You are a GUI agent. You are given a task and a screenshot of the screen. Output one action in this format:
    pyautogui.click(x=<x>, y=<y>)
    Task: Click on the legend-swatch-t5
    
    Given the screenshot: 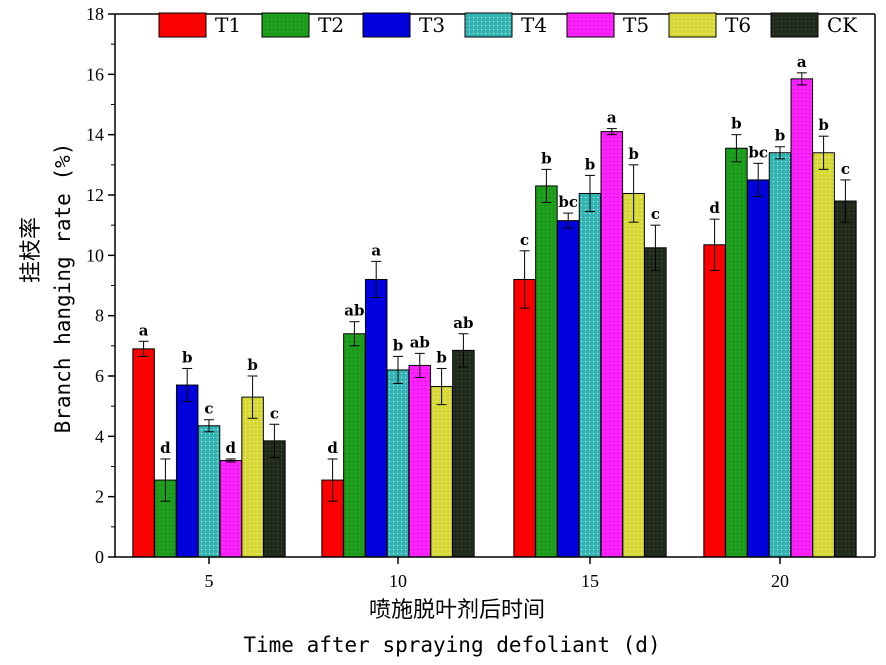 What is the action you would take?
    pyautogui.click(x=590, y=25)
    